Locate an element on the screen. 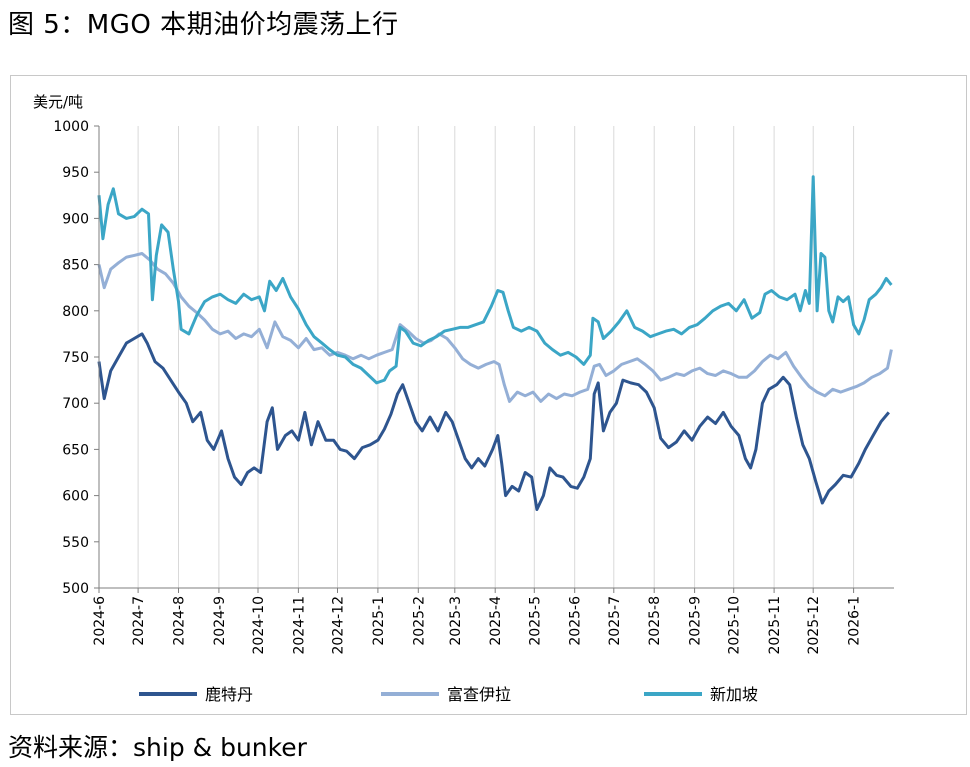 This screenshot has width=970, height=767. legend-label-0: 鹿特丹 is located at coordinates (229, 694).